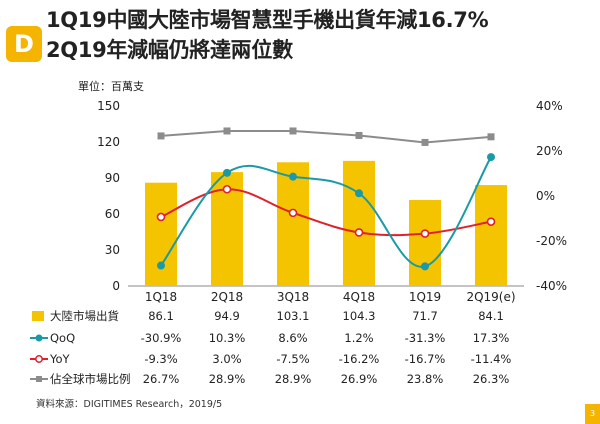  I want to click on table-value: 26.3%, so click(491, 379).